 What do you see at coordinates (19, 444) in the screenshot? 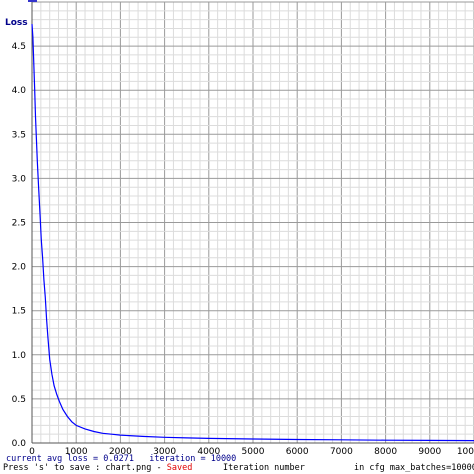
I see `y-tick-label: 0.0` at bounding box center [19, 444].